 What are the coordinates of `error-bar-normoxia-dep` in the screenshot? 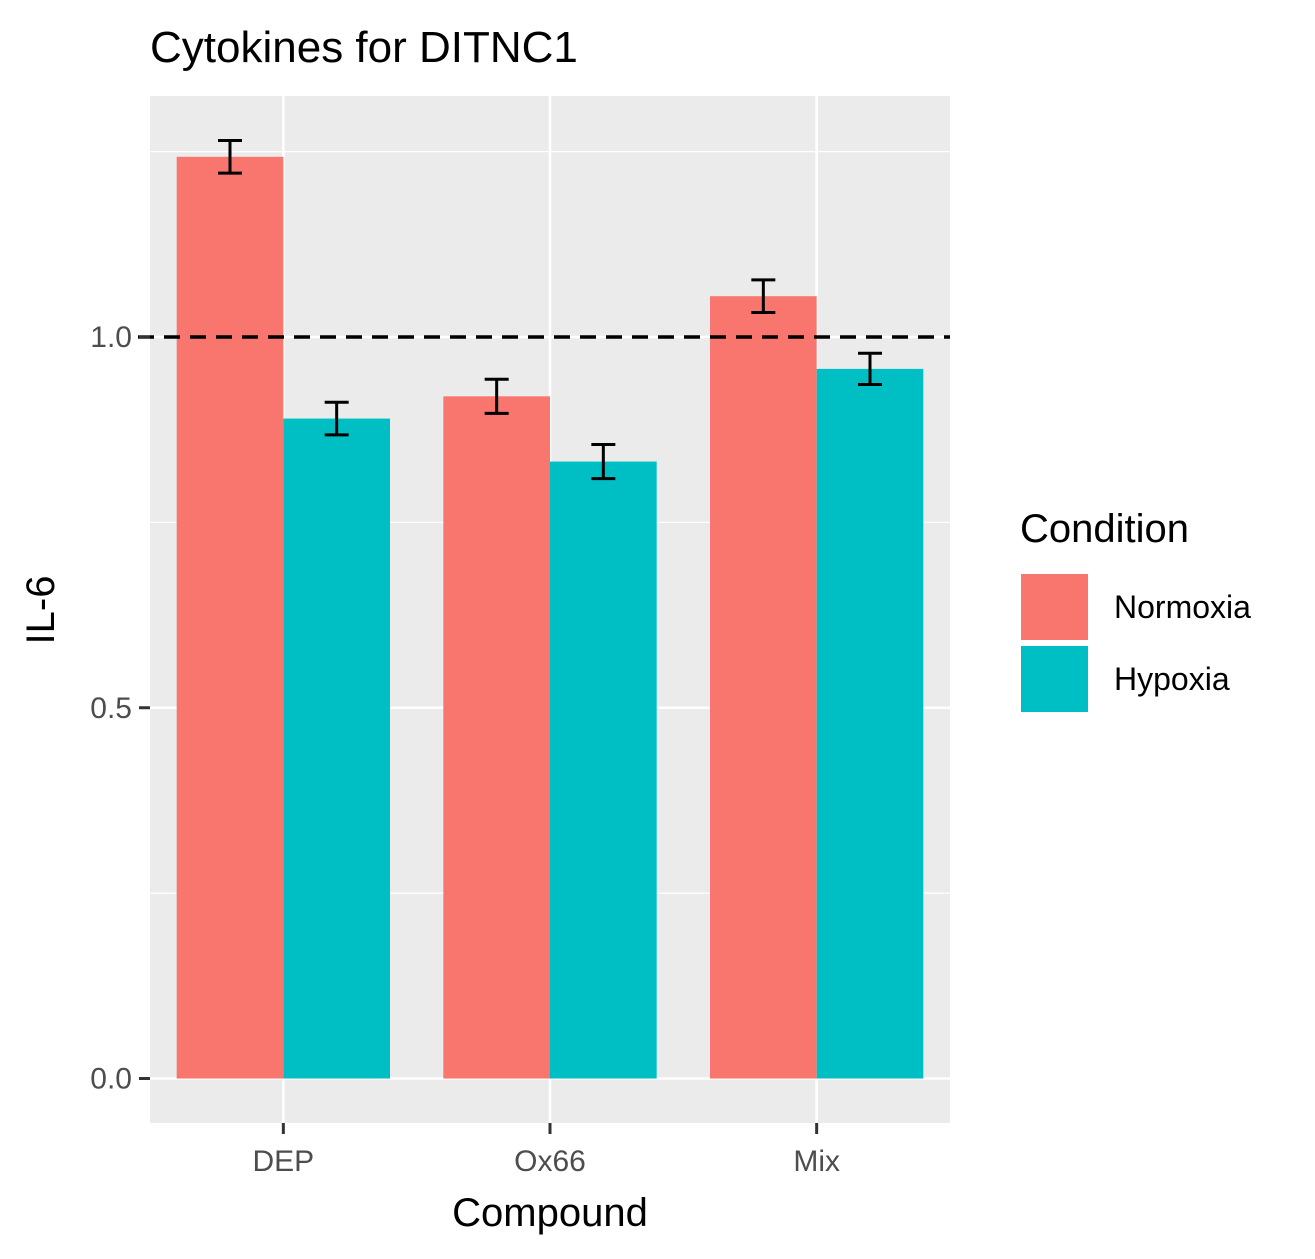 It's located at (230, 156).